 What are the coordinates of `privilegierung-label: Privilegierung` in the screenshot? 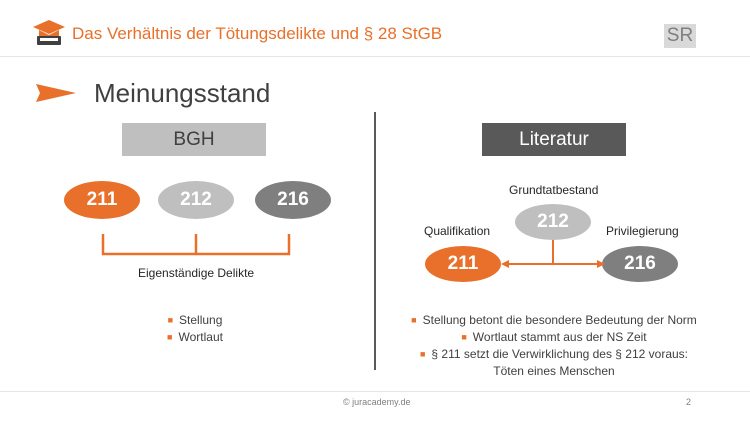 It's located at (642, 231).